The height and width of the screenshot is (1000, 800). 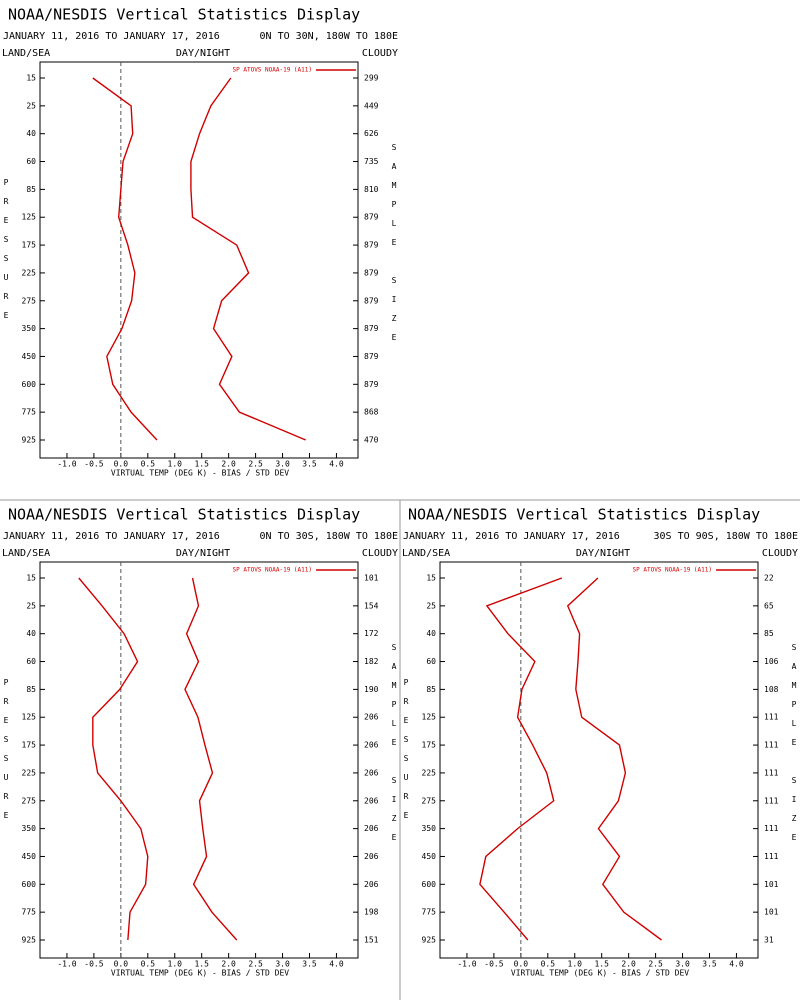 I want to click on sample-size-label: 299, so click(x=371, y=78).